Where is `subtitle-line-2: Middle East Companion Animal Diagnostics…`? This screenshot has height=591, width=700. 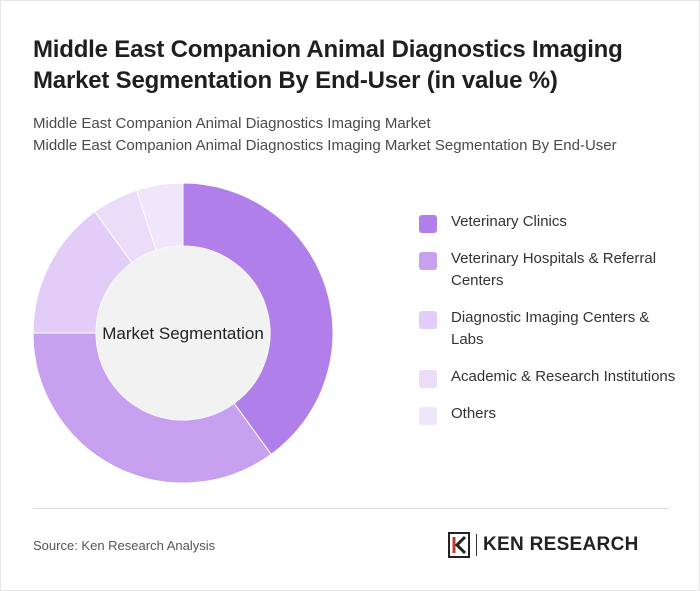 subtitle-line-2: Middle East Companion Animal Diagnostics… is located at coordinates (325, 145).